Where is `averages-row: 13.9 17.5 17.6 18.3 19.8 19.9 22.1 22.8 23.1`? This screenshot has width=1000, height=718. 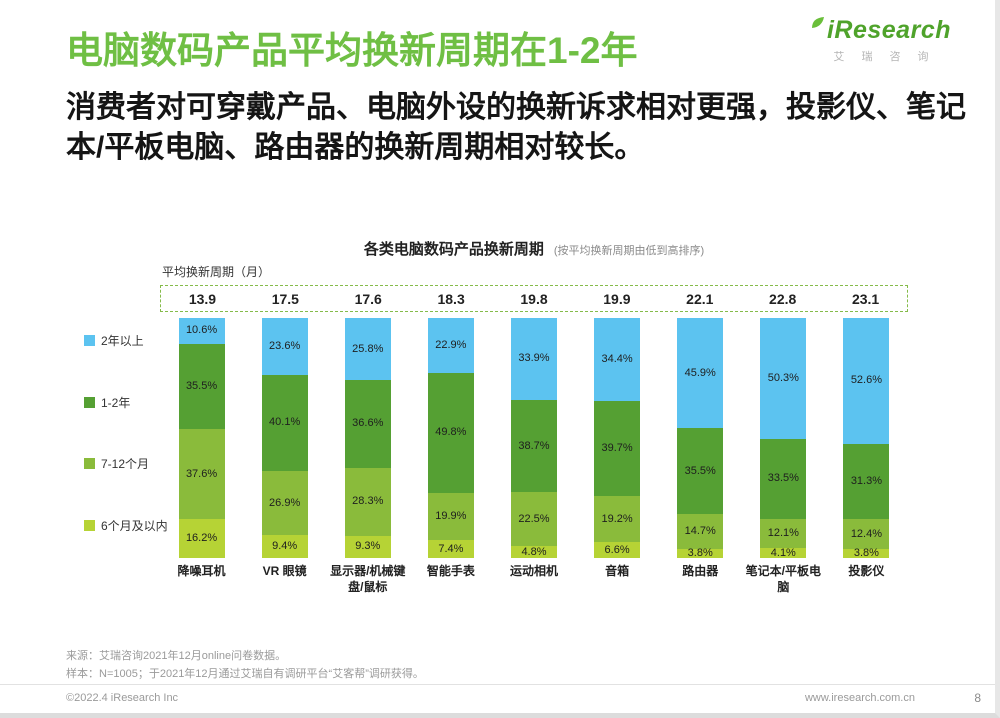 averages-row: 13.9 17.5 17.6 18.3 19.8 19.9 22.1 22.8 23.1 is located at coordinates (534, 298).